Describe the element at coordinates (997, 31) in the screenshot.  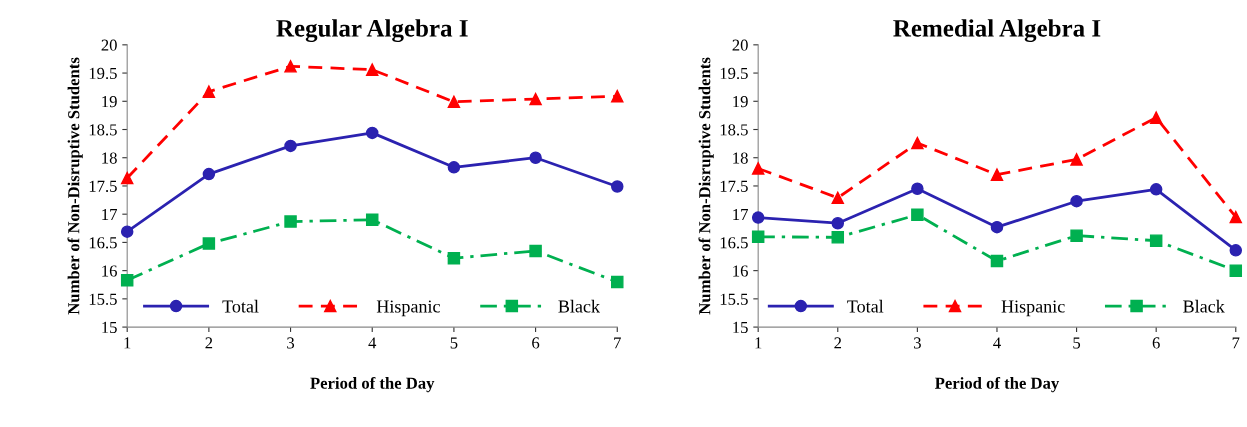
I see `chart-title: Remedial Algebra I` at that location.